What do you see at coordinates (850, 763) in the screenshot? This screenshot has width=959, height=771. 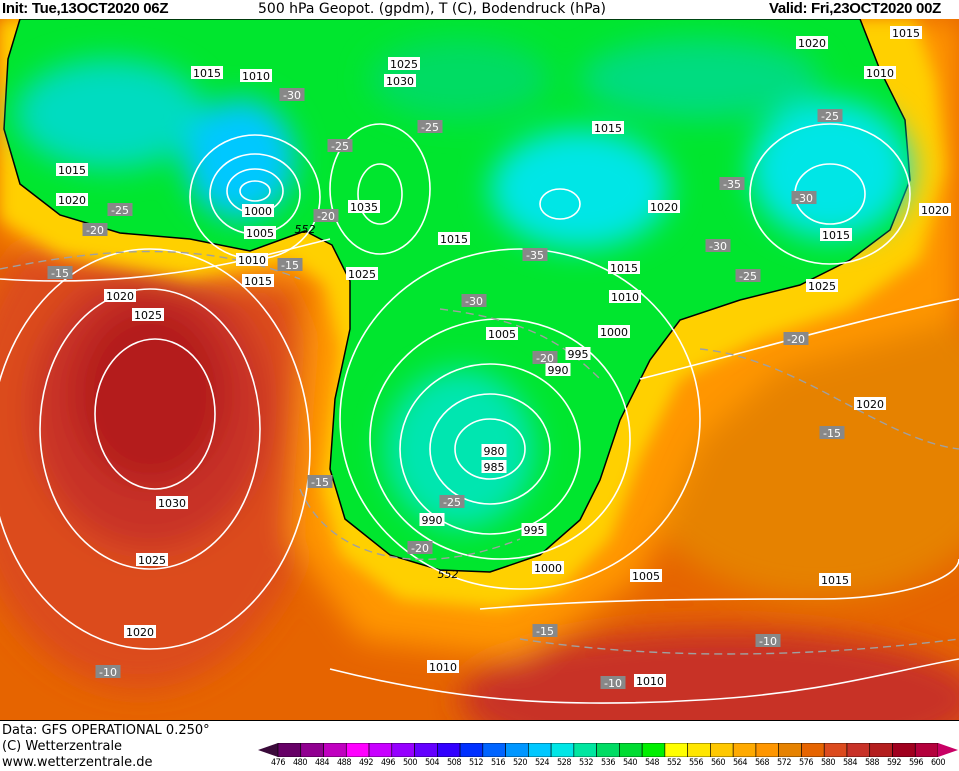 I see `legend-tick: 584` at bounding box center [850, 763].